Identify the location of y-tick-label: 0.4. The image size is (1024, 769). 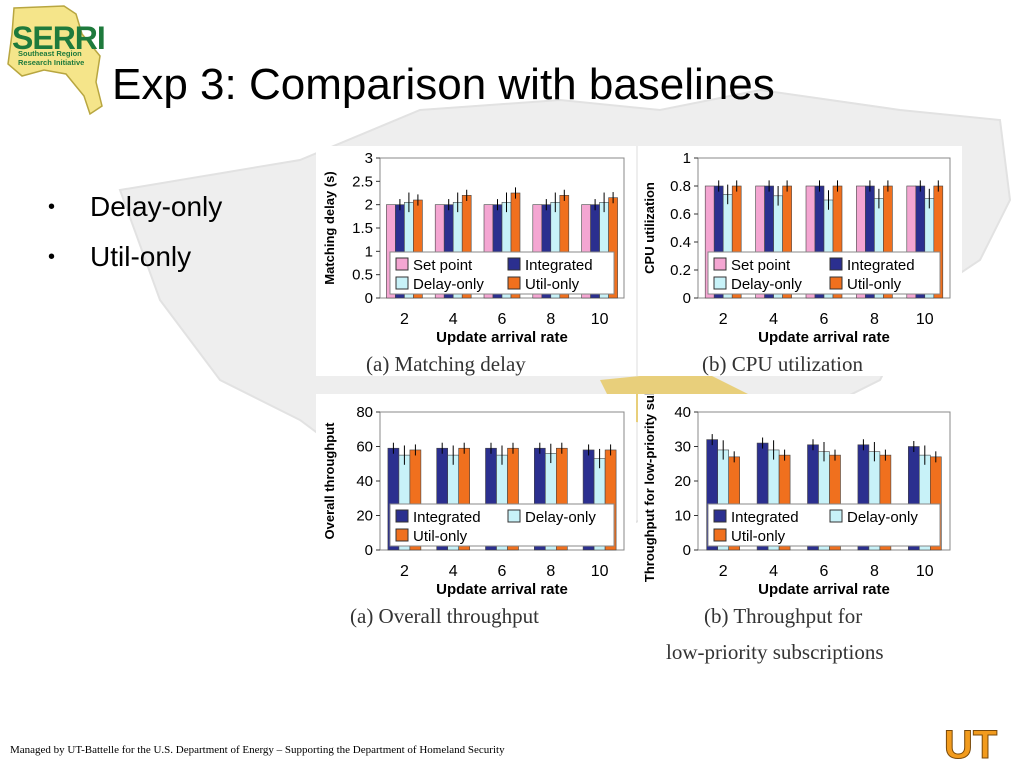
(680, 242).